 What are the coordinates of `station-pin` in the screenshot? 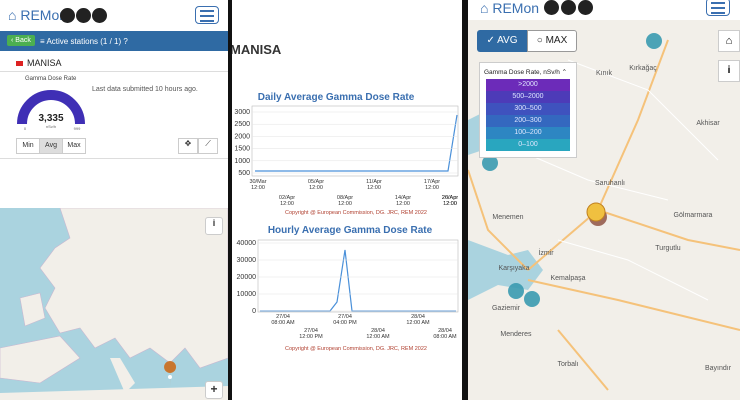 It's located at (170, 374).